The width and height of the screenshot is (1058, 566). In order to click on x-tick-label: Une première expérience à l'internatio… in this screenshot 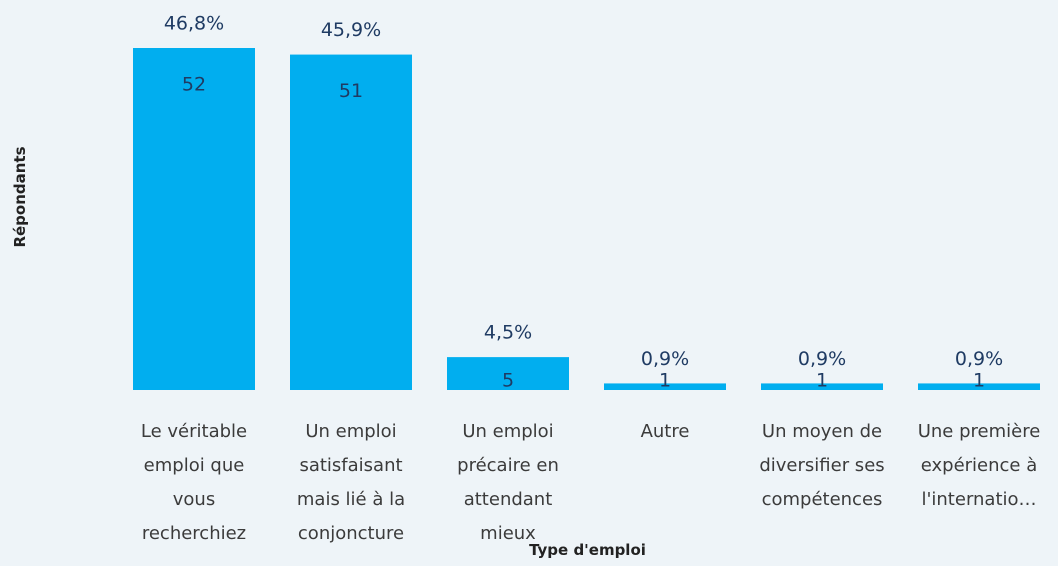, I will do `click(979, 465)`.